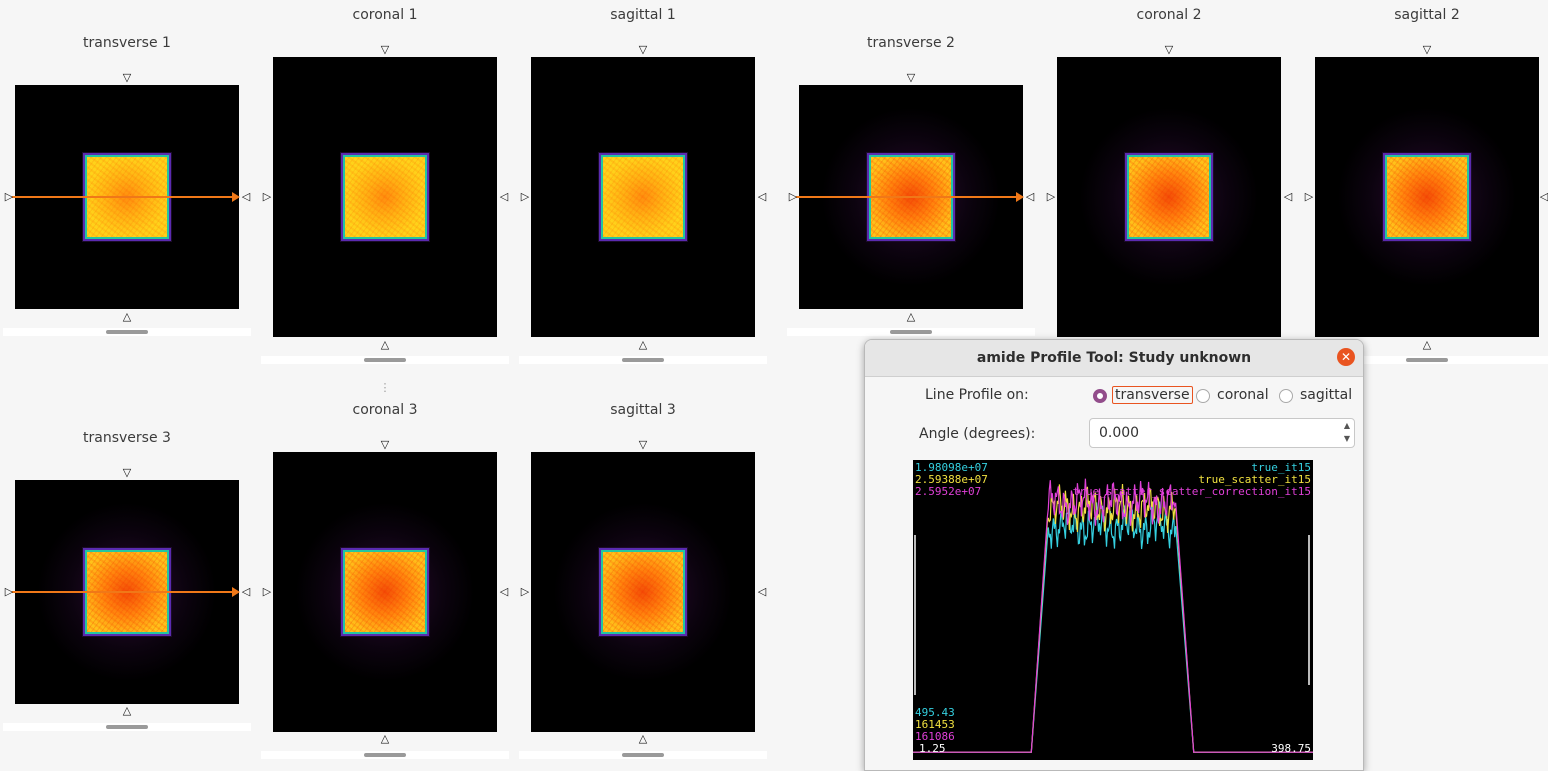 The image size is (1548, 771). I want to click on series-1-max: 1.98098e+07, so click(951, 467).